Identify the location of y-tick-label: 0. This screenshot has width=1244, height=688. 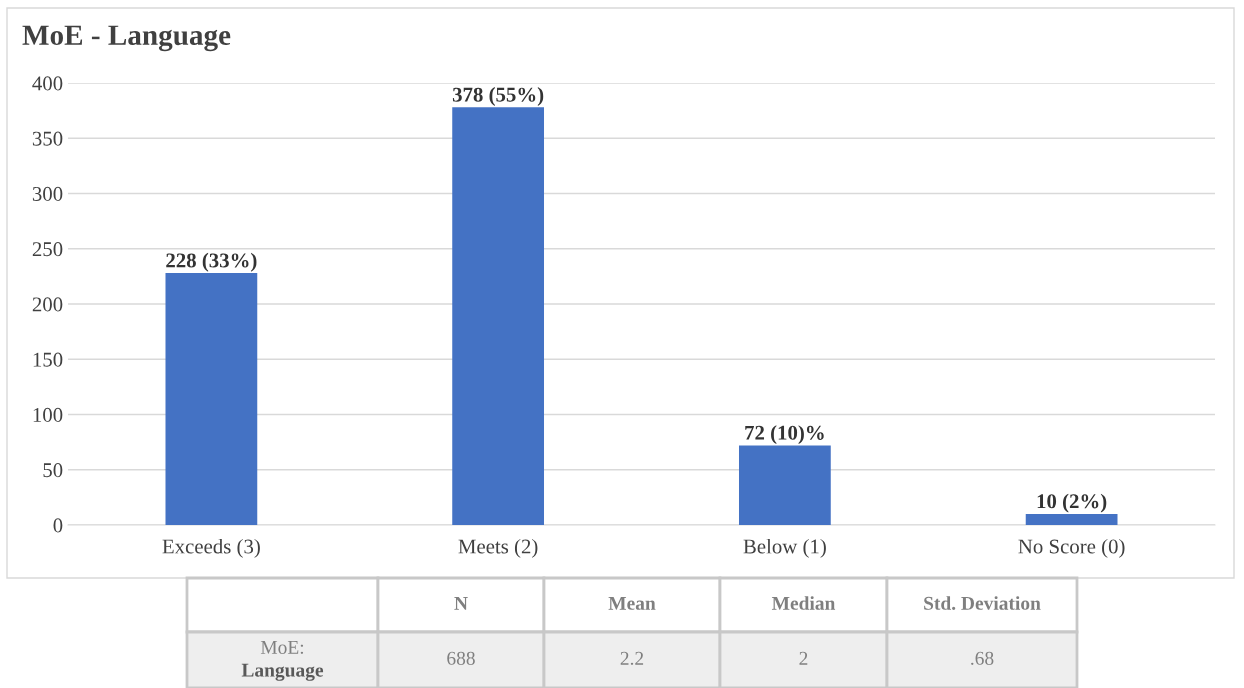
(58, 525).